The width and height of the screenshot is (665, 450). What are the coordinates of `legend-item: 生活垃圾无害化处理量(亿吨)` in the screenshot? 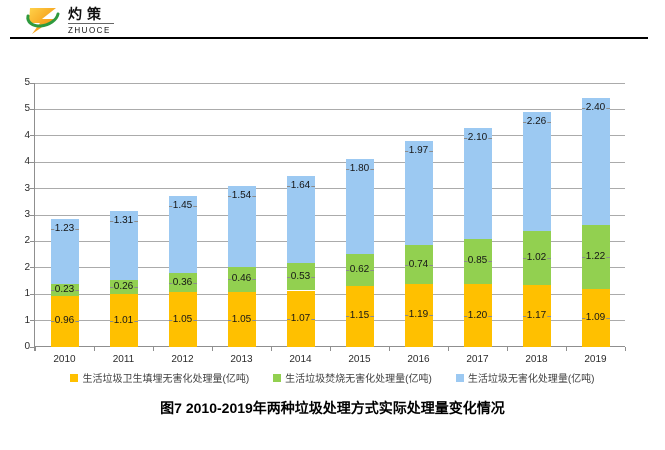 It's located at (525, 377).